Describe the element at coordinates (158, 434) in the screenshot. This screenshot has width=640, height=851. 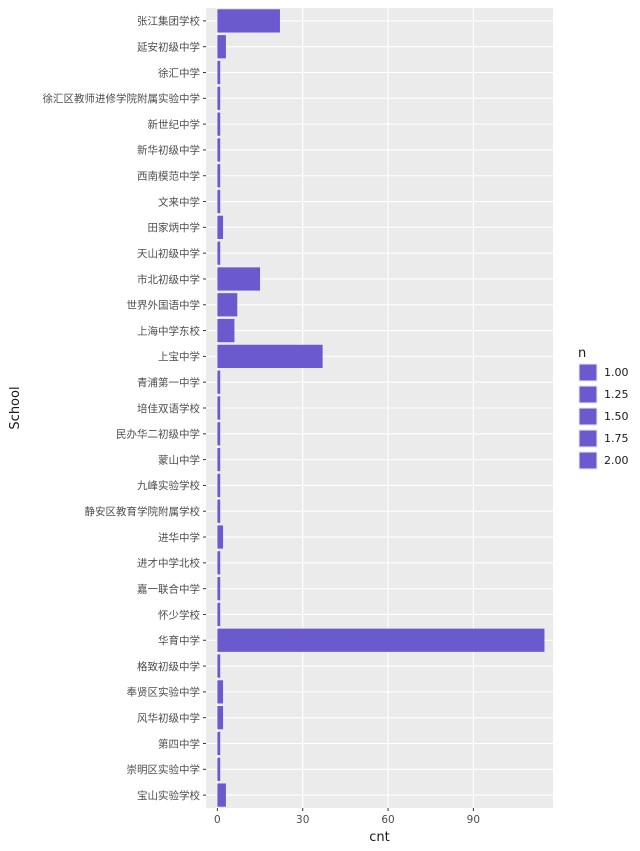
I see `y-tick-label: 民办华二初级中学` at that location.